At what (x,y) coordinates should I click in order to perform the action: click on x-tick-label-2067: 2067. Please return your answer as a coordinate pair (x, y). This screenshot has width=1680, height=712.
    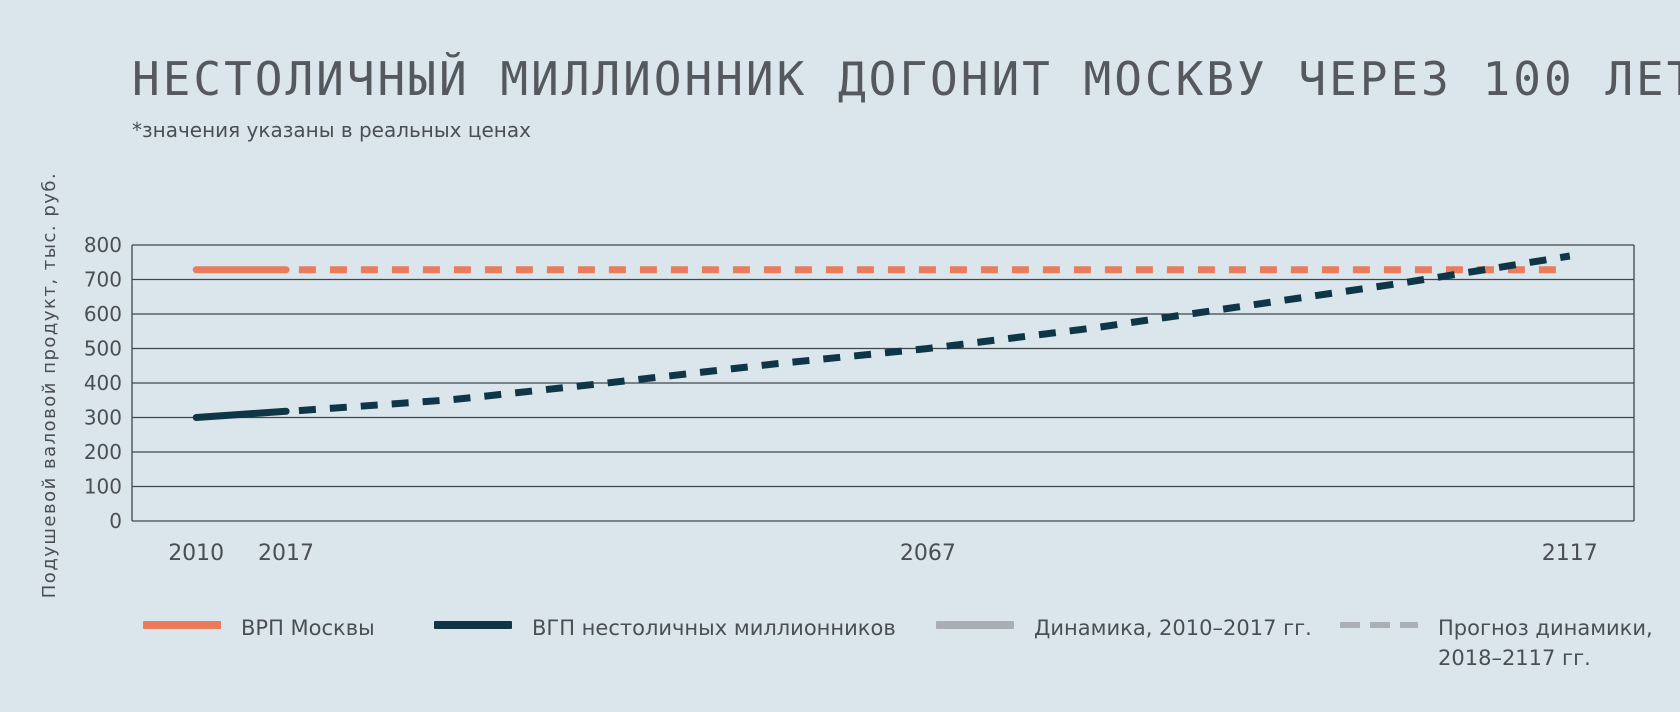
    Looking at the image, I should click on (928, 553).